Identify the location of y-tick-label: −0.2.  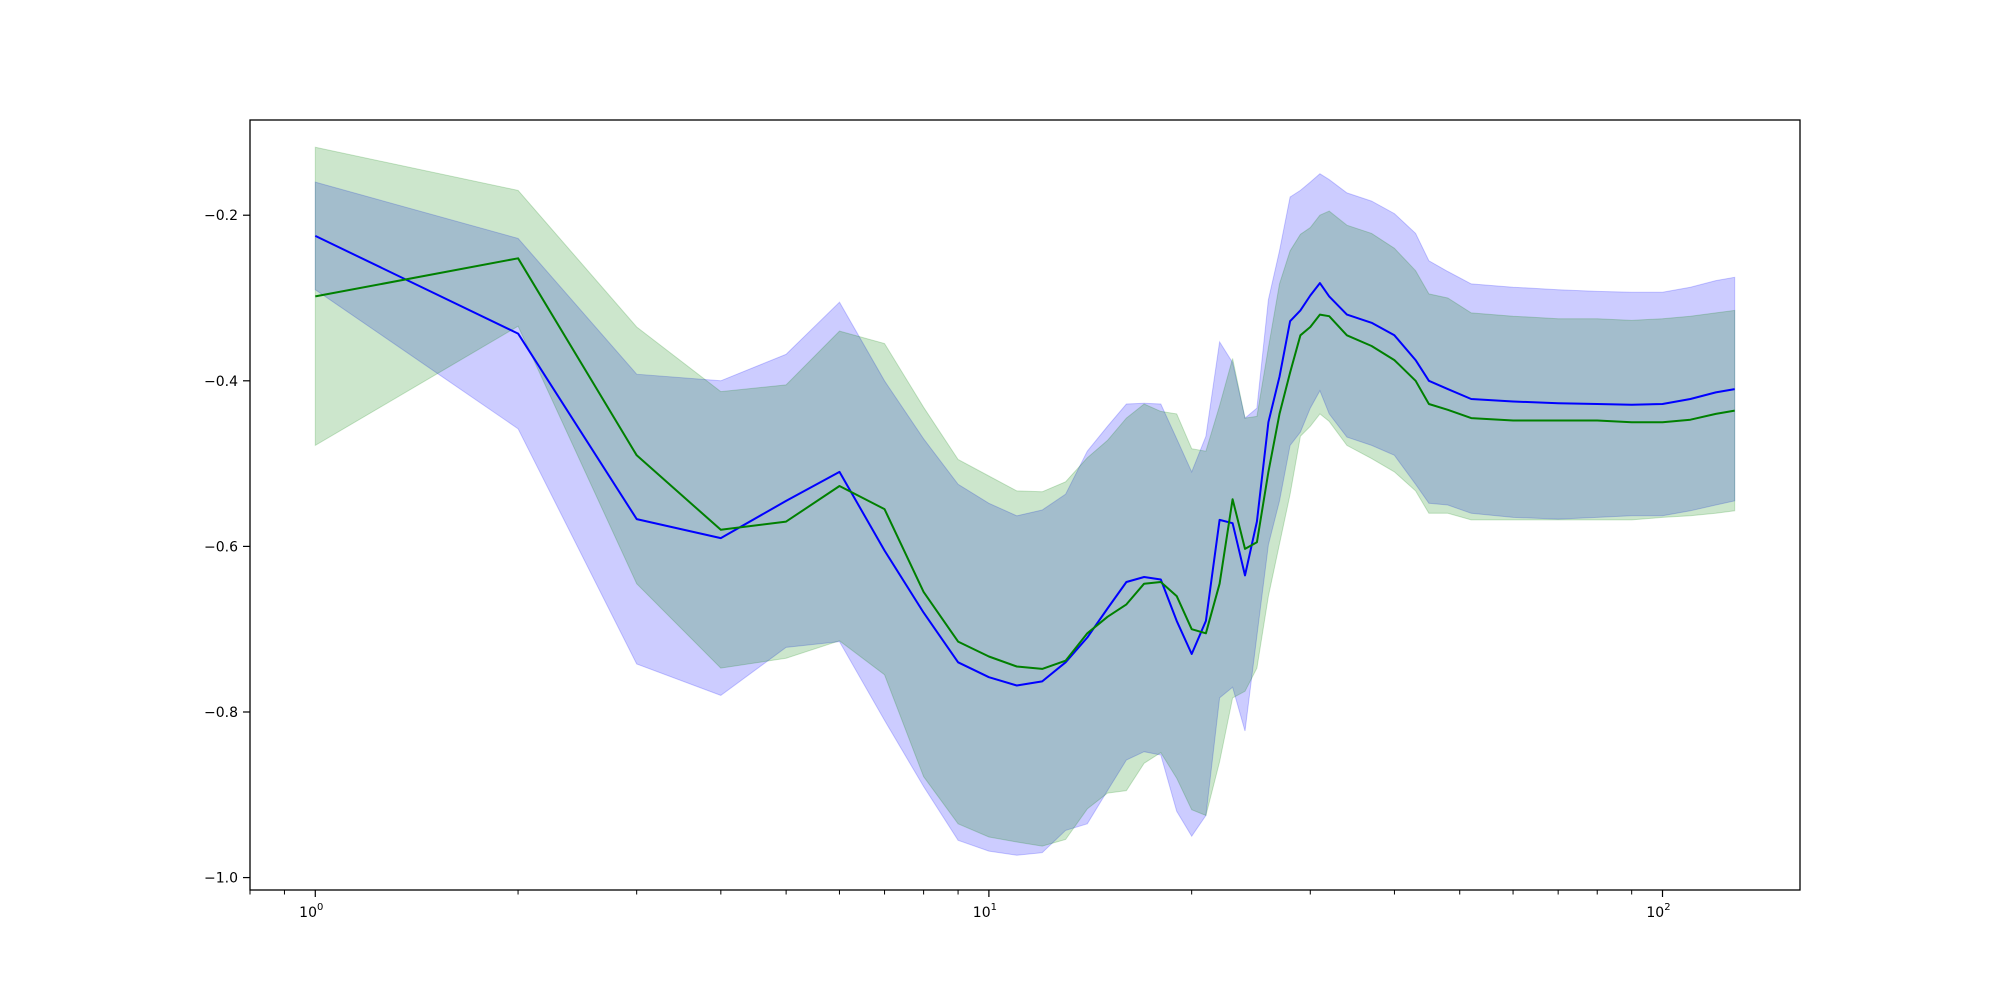
(221, 216).